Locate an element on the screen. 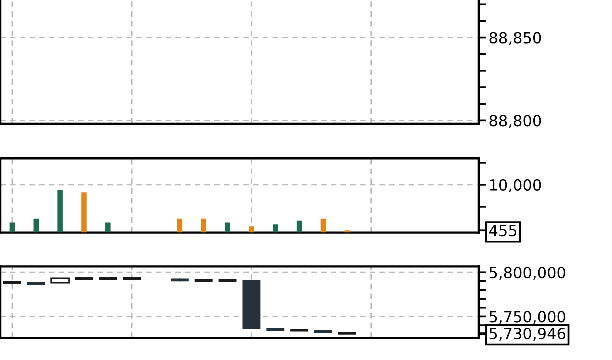  y-tick-label: 88,800 is located at coordinates (516, 121).